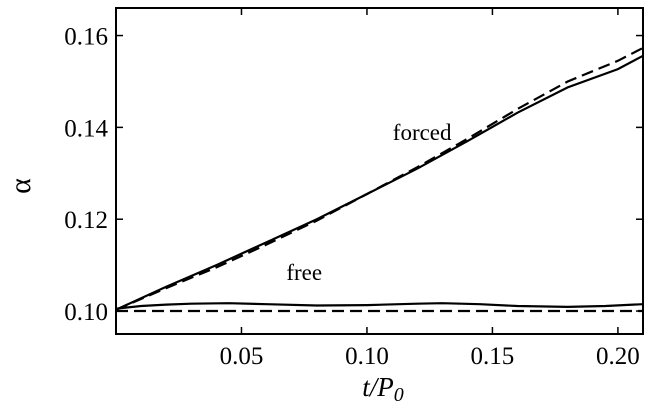 This screenshot has height=409, width=659. I want to click on x-tick-label: 0.10, so click(367, 356).